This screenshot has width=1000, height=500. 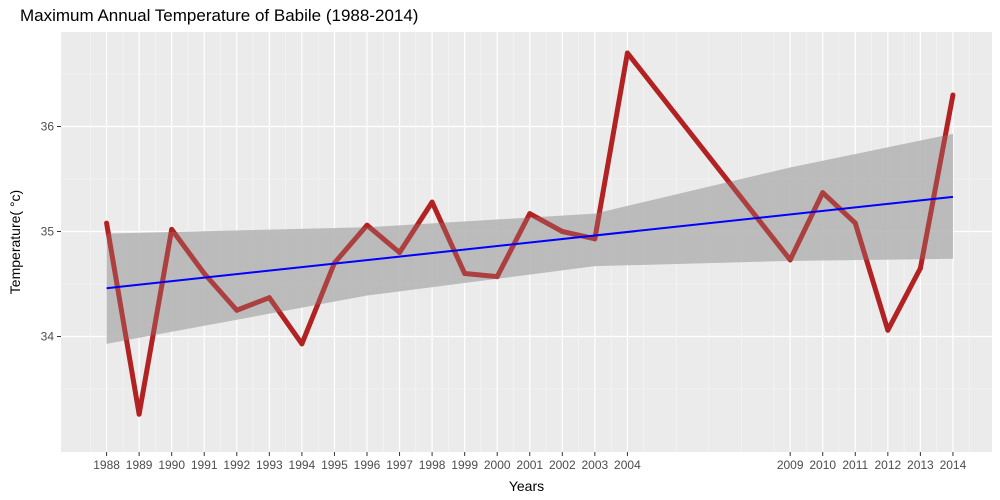 What do you see at coordinates (48, 127) in the screenshot?
I see `y-tick-label: 36` at bounding box center [48, 127].